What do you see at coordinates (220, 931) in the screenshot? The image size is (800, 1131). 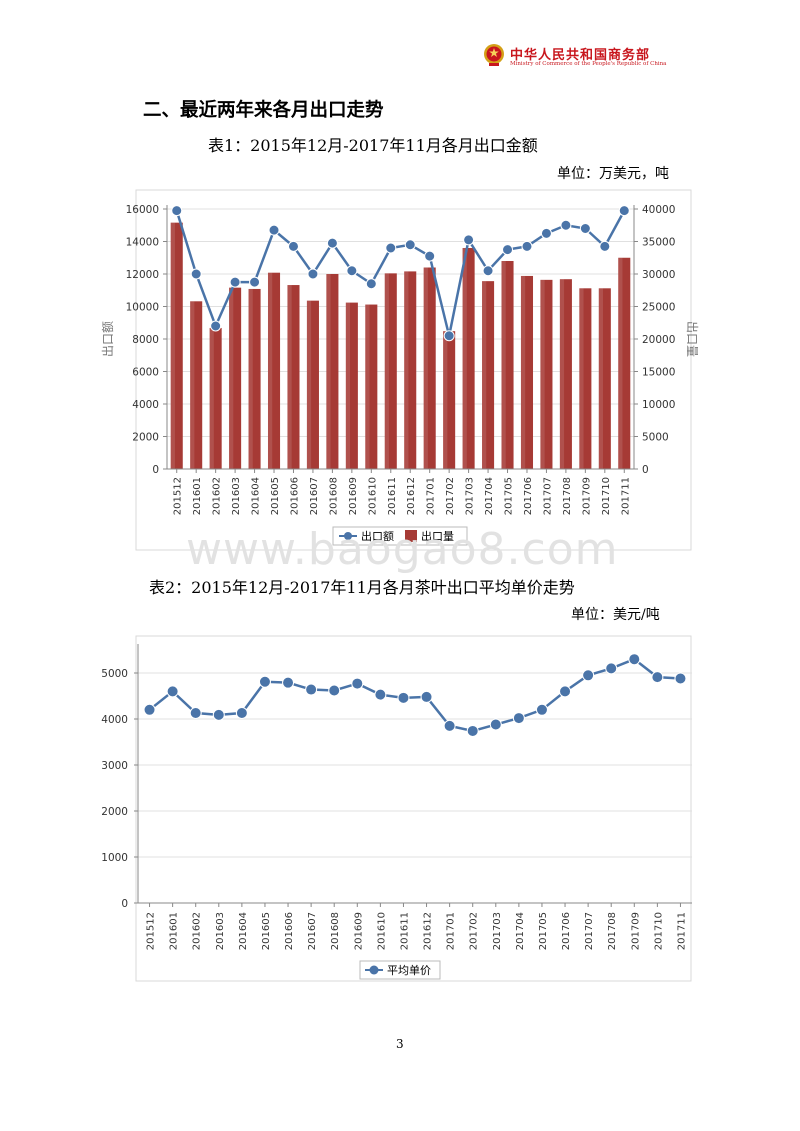 I see `chart2-x-tick-label: 201603` at bounding box center [220, 931].